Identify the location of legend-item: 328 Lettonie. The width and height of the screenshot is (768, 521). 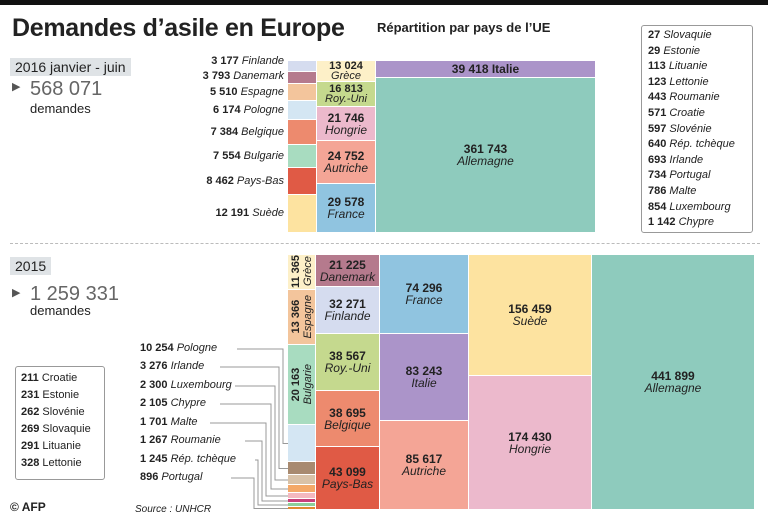
(62, 463).